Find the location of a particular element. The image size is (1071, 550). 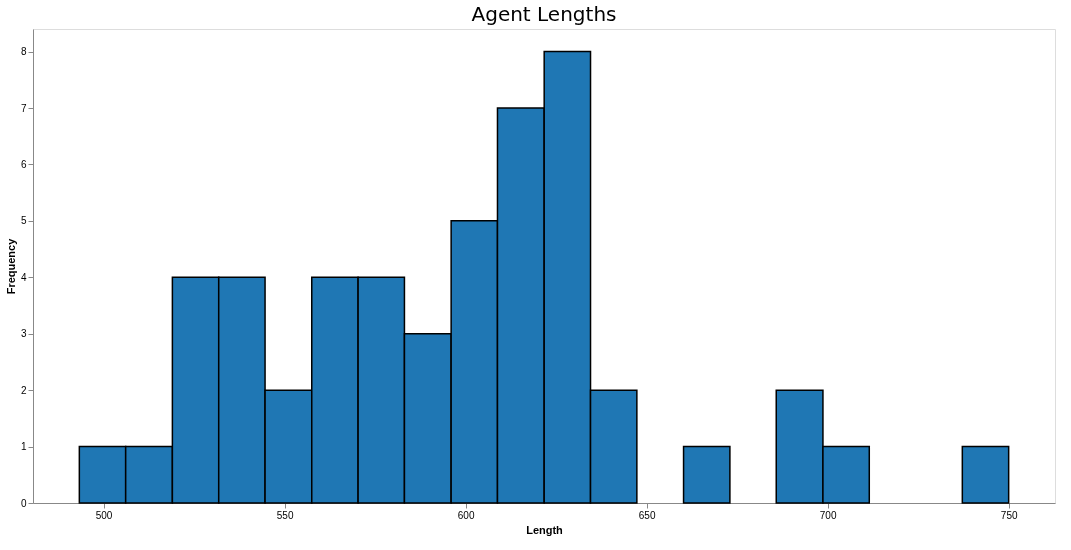

x-tick-label: 600 is located at coordinates (466, 515).